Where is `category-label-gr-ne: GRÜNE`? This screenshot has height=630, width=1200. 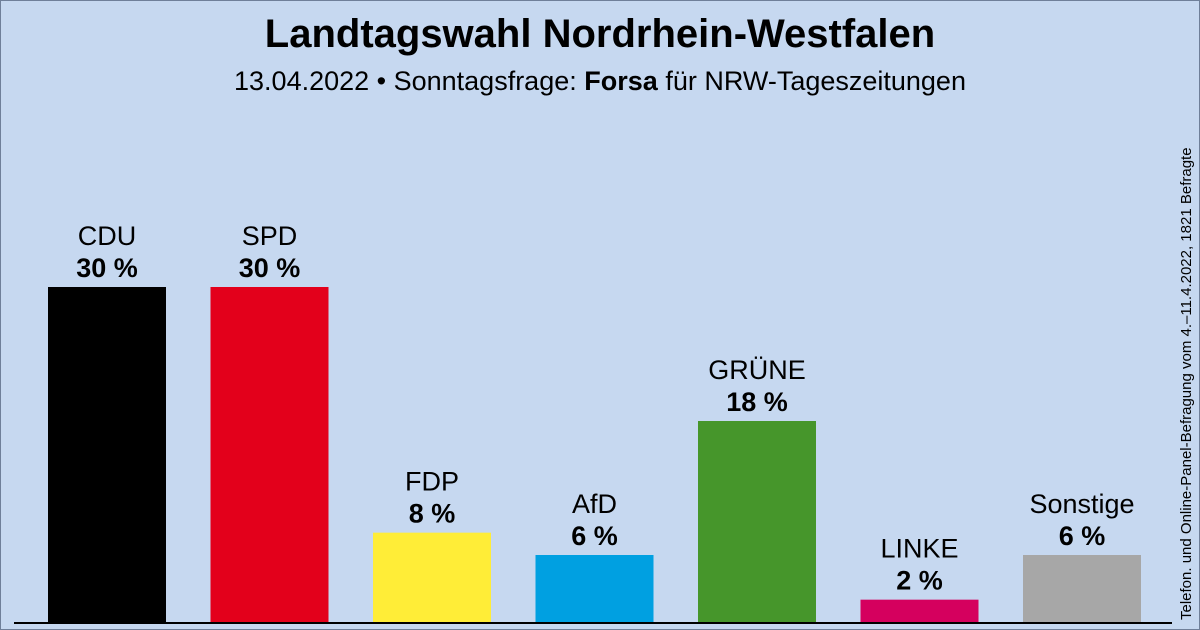
category-label-gr-ne: GRÜNE is located at coordinates (757, 370).